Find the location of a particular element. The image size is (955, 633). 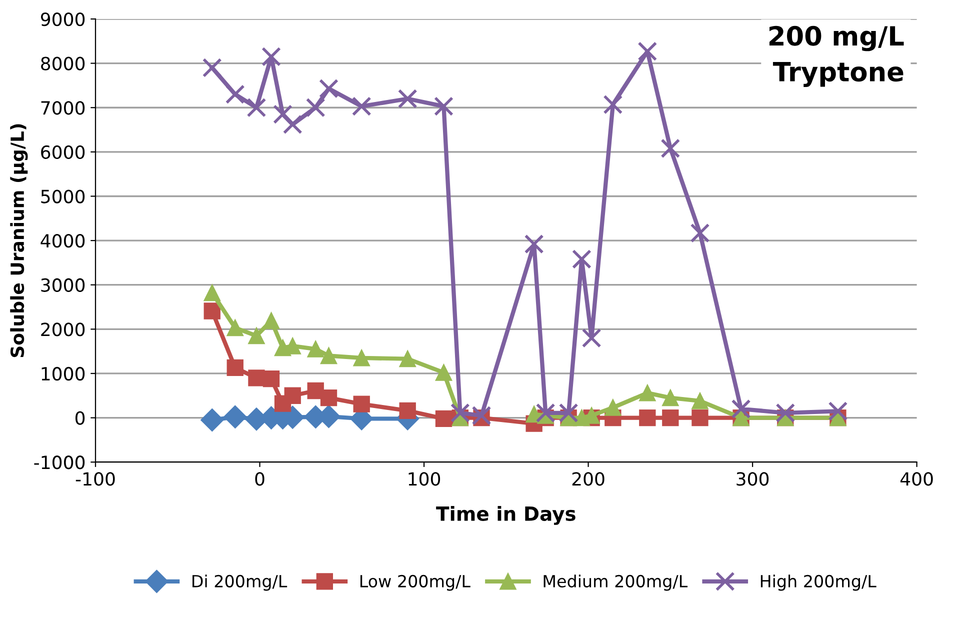

x-axis-title: Time in Days is located at coordinates (506, 515).